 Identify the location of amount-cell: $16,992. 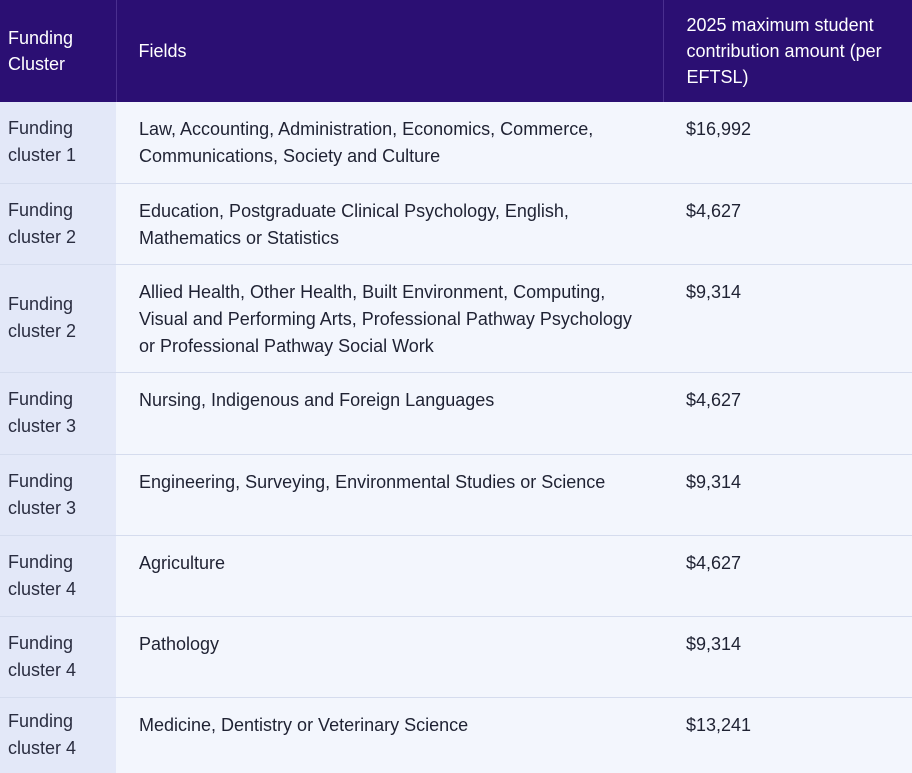
(787, 143).